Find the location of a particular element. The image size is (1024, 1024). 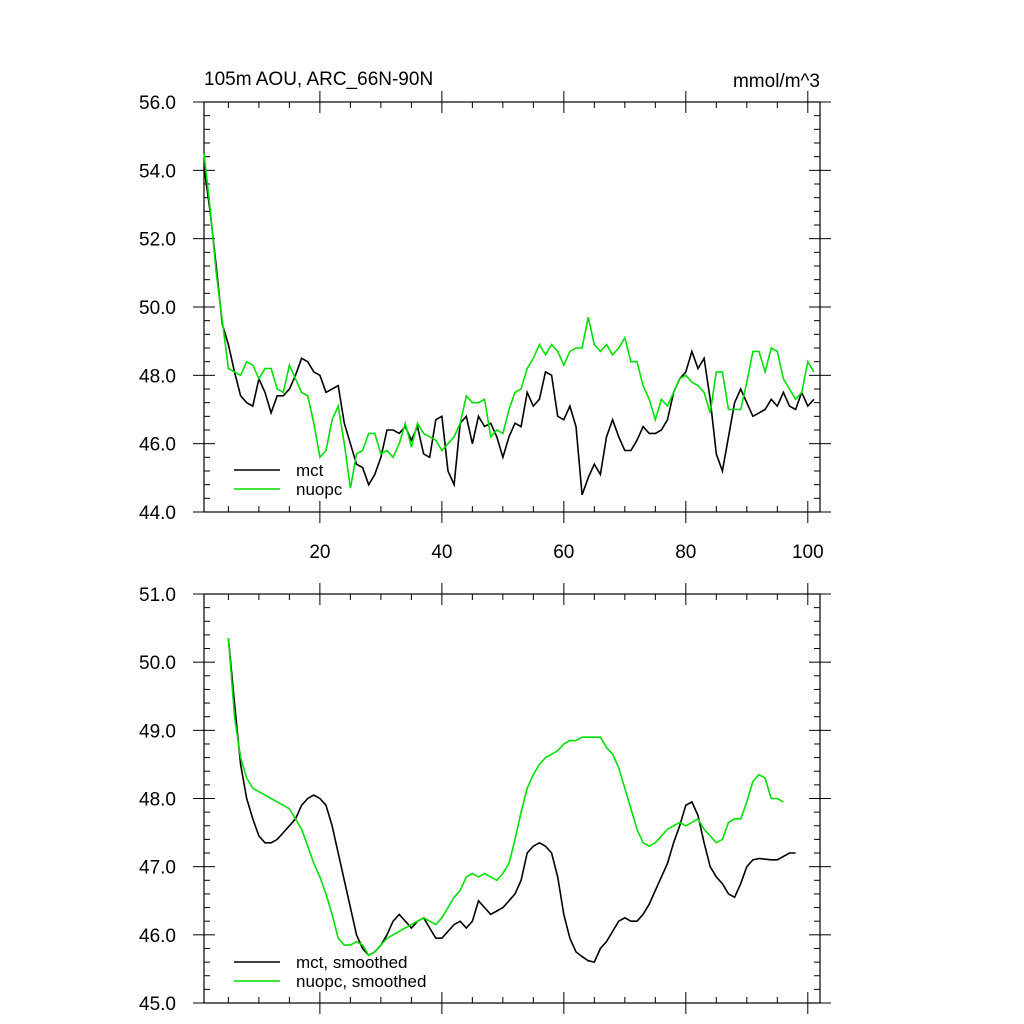

x-tick-label: 80 is located at coordinates (685, 552).